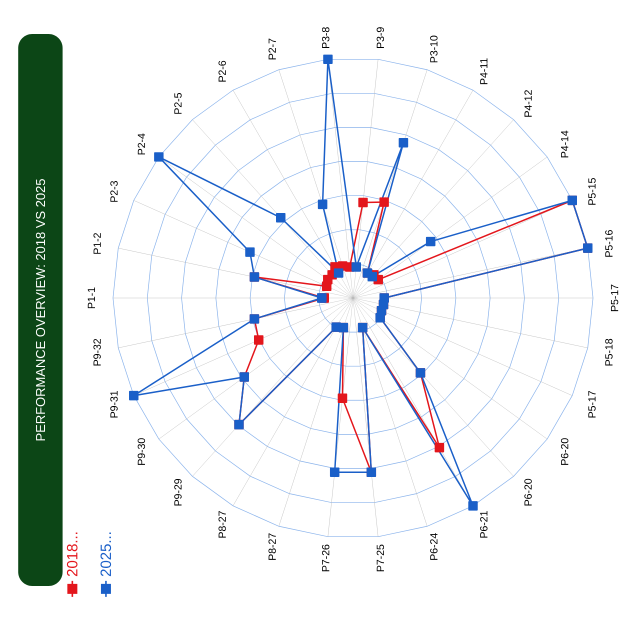  Describe the element at coordinates (97, 243) in the screenshot. I see `spoke-label: P1-2` at that location.